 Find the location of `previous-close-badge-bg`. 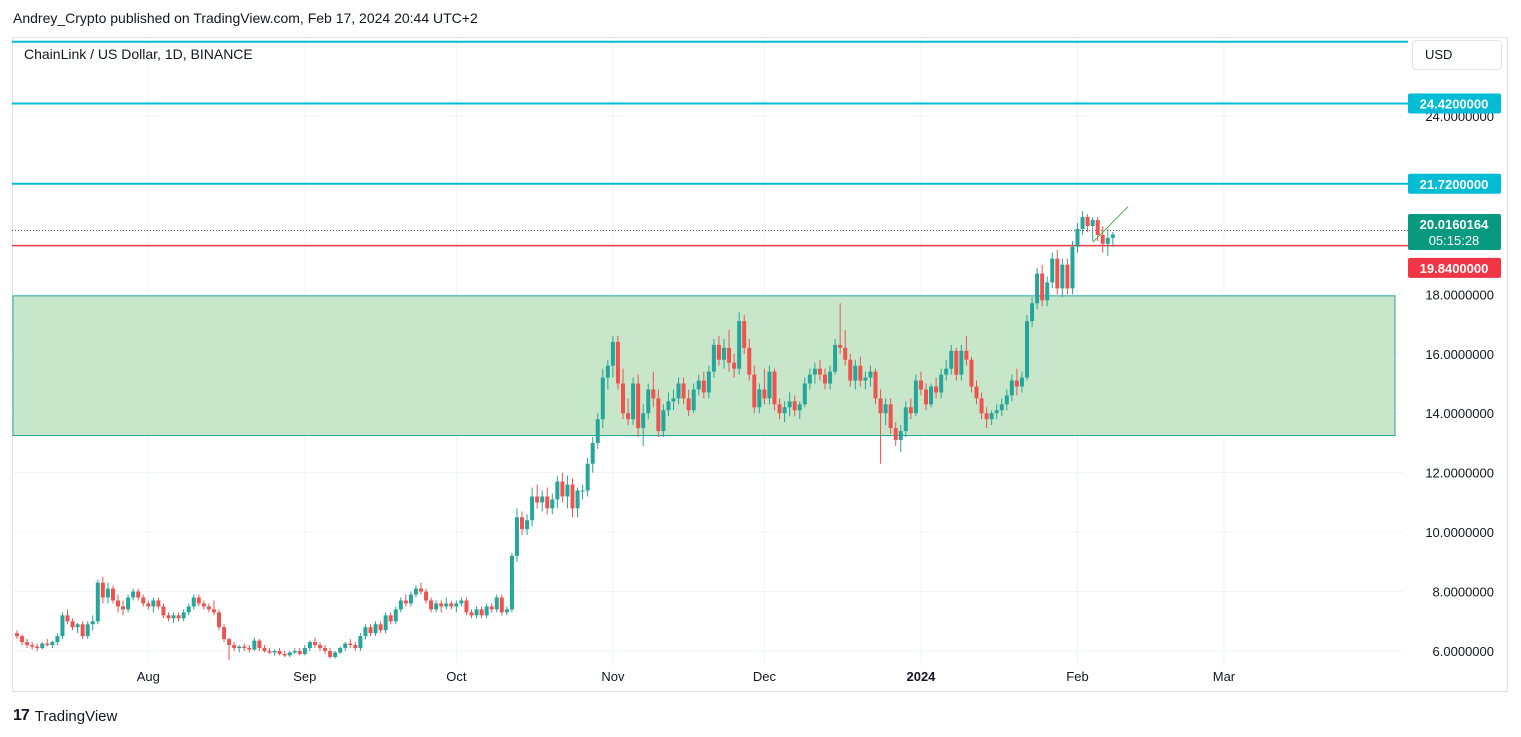

previous-close-badge-bg is located at coordinates (1454, 267).